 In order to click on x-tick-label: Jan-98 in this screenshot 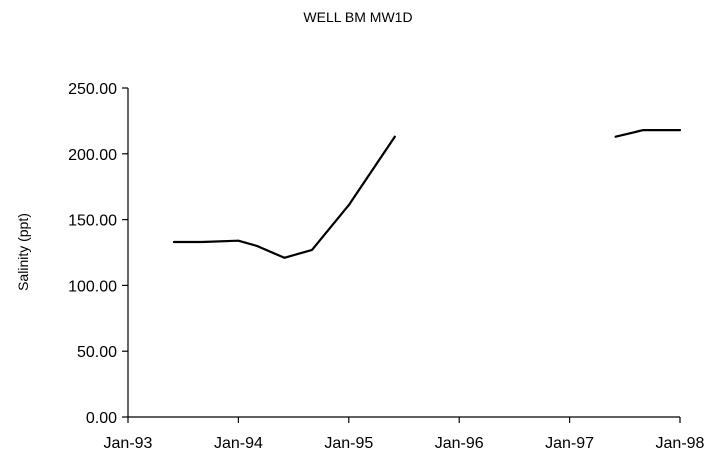, I will do `click(680, 443)`.